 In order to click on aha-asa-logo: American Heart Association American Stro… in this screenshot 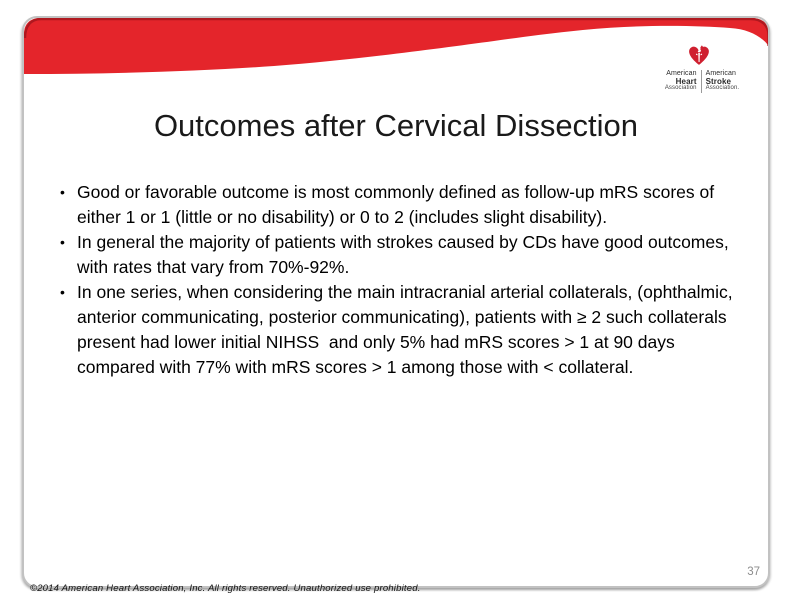, I will do `click(702, 71)`.